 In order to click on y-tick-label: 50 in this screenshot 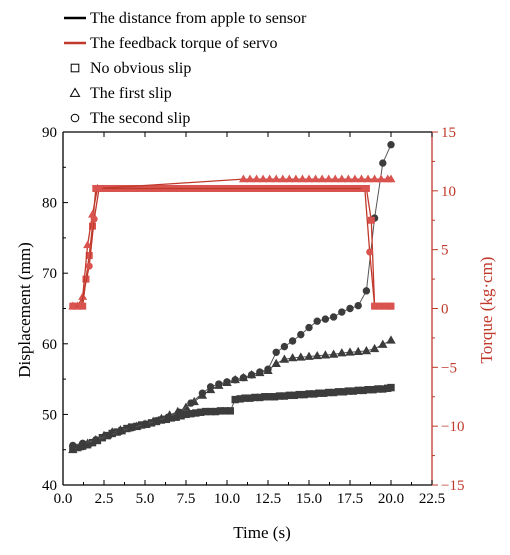, I will do `click(49, 415)`.